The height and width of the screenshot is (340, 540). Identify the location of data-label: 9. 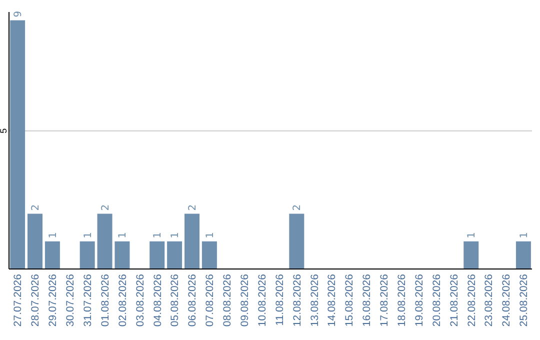
(18, 14).